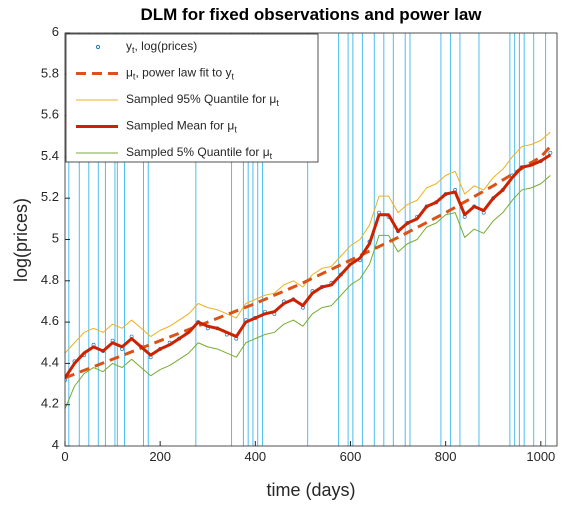 This screenshot has width=580, height=506. Describe the element at coordinates (351, 456) in the screenshot. I see `x-tick-label: 600` at that location.